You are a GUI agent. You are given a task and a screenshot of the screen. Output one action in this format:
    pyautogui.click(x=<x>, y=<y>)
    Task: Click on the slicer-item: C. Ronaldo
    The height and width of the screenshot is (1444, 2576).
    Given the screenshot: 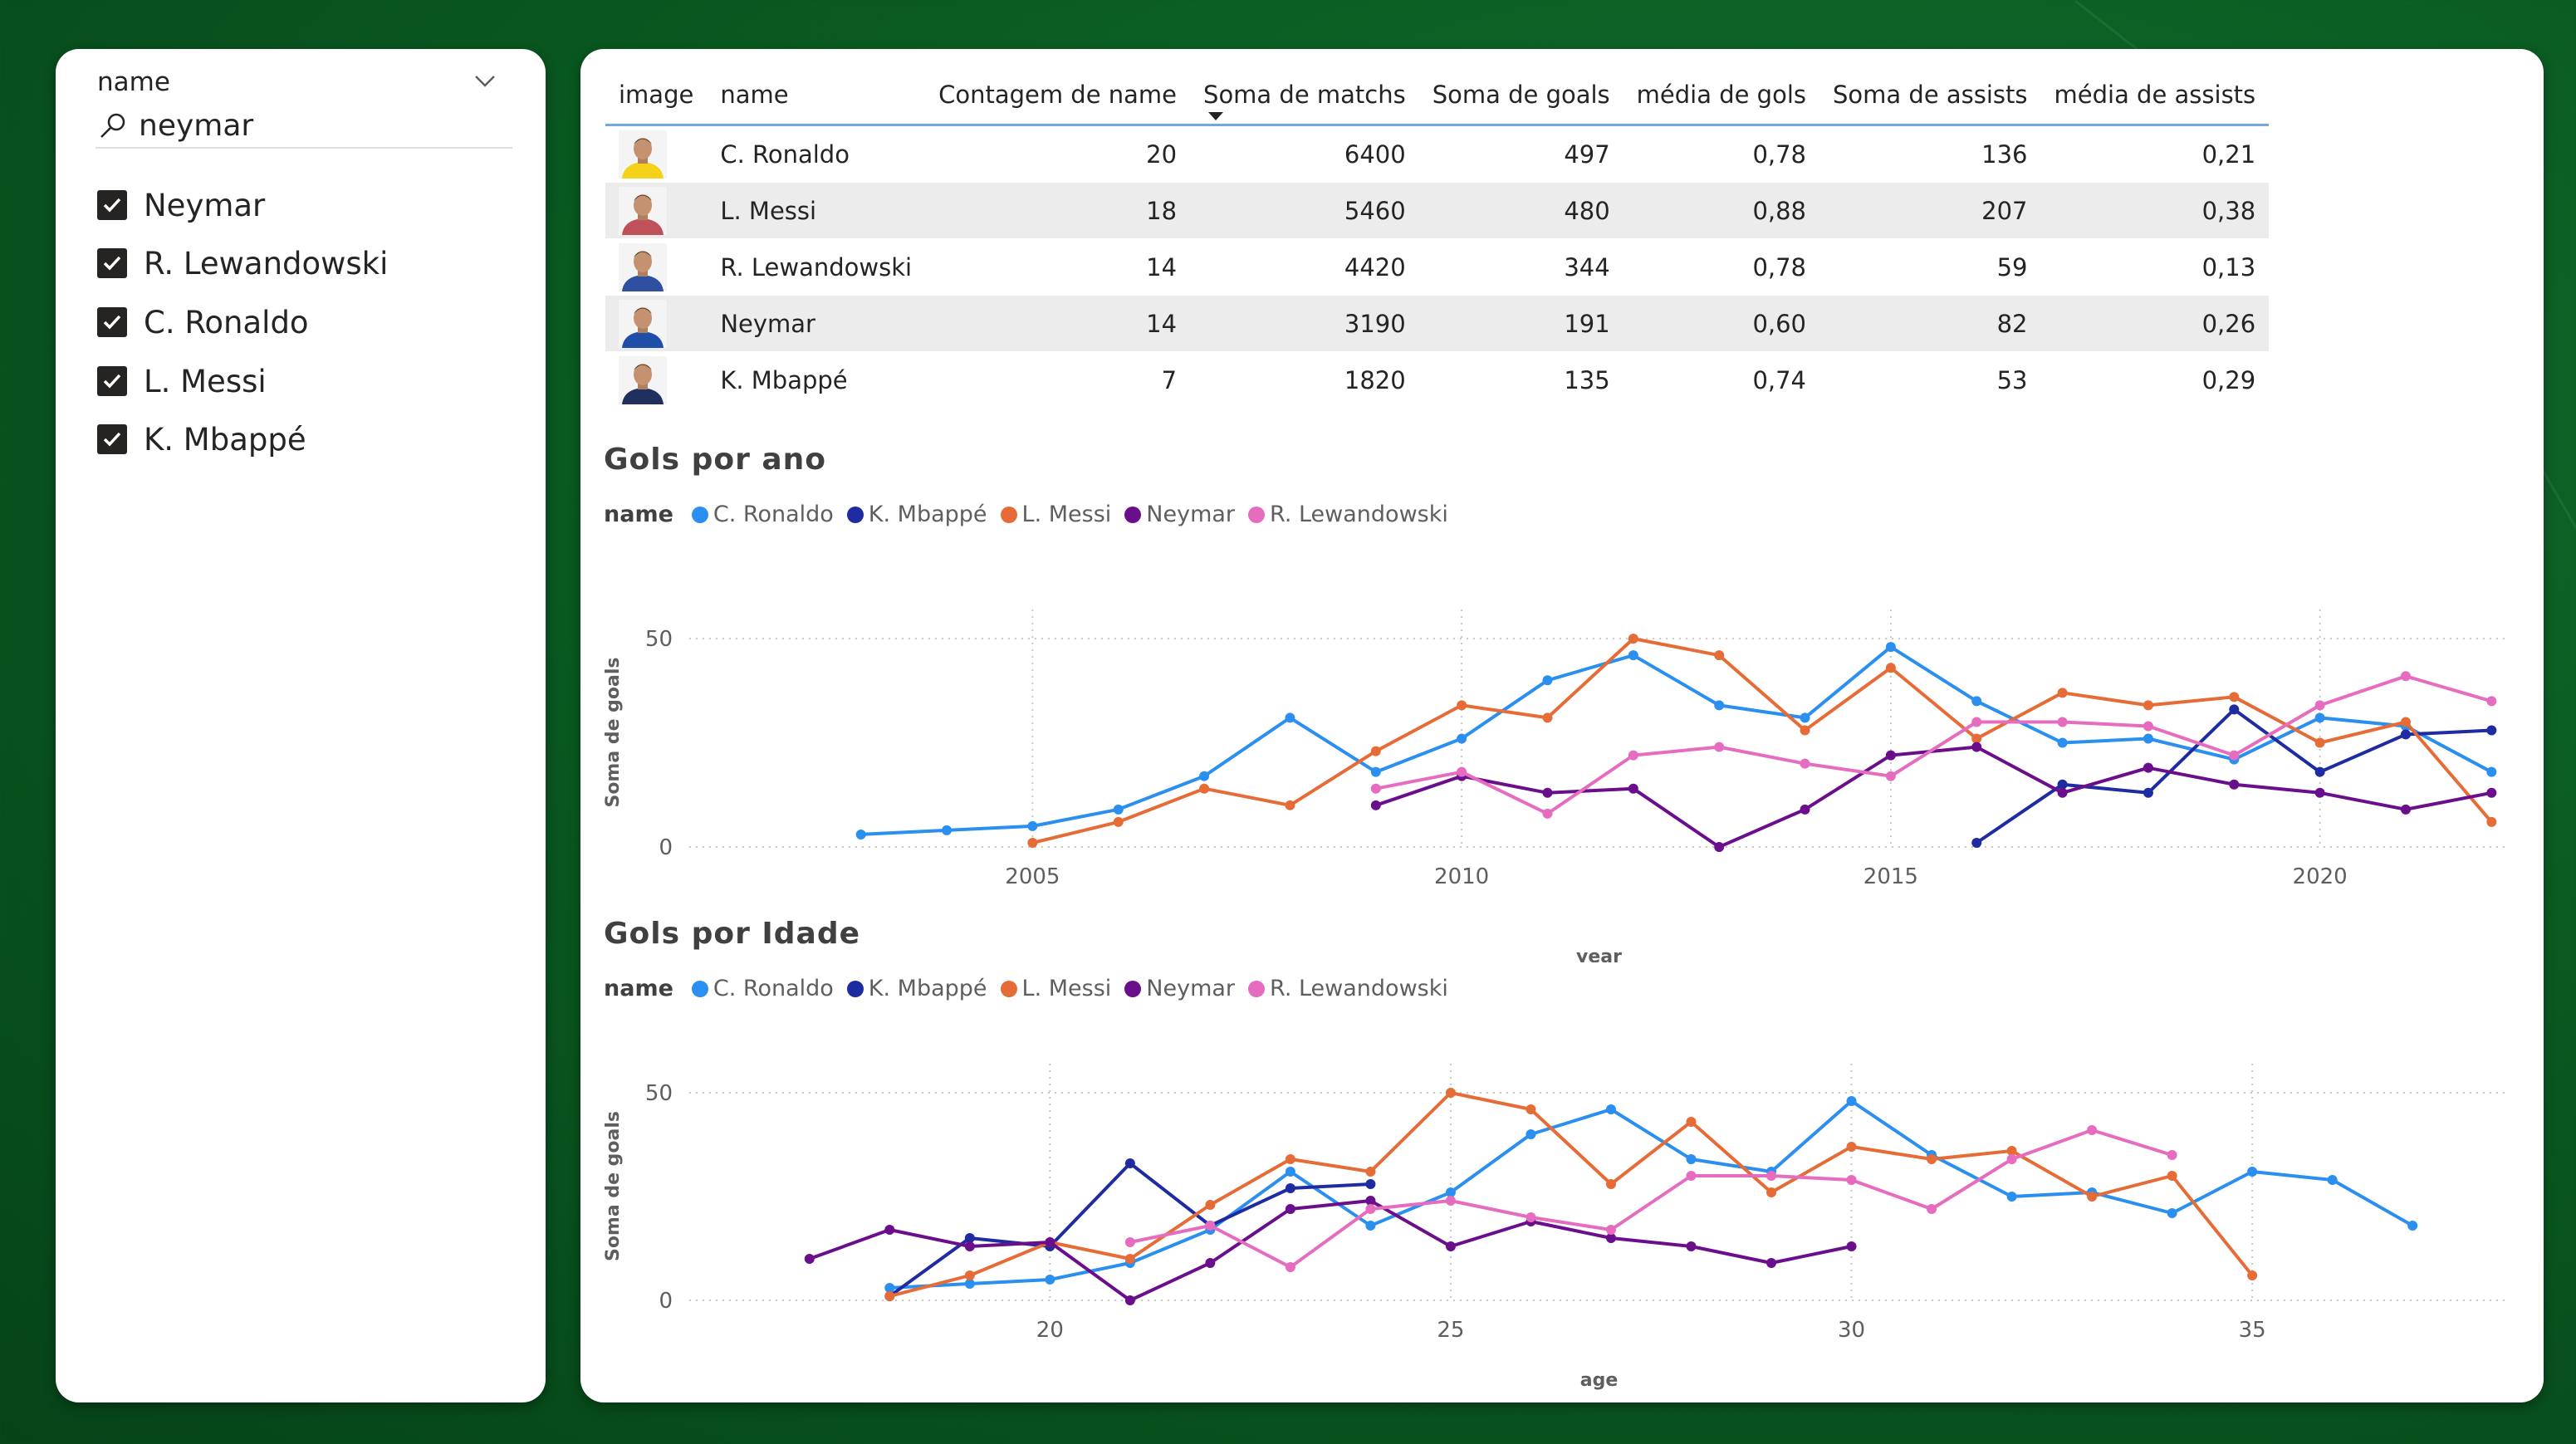 What is the action you would take?
    pyautogui.click(x=297, y=322)
    